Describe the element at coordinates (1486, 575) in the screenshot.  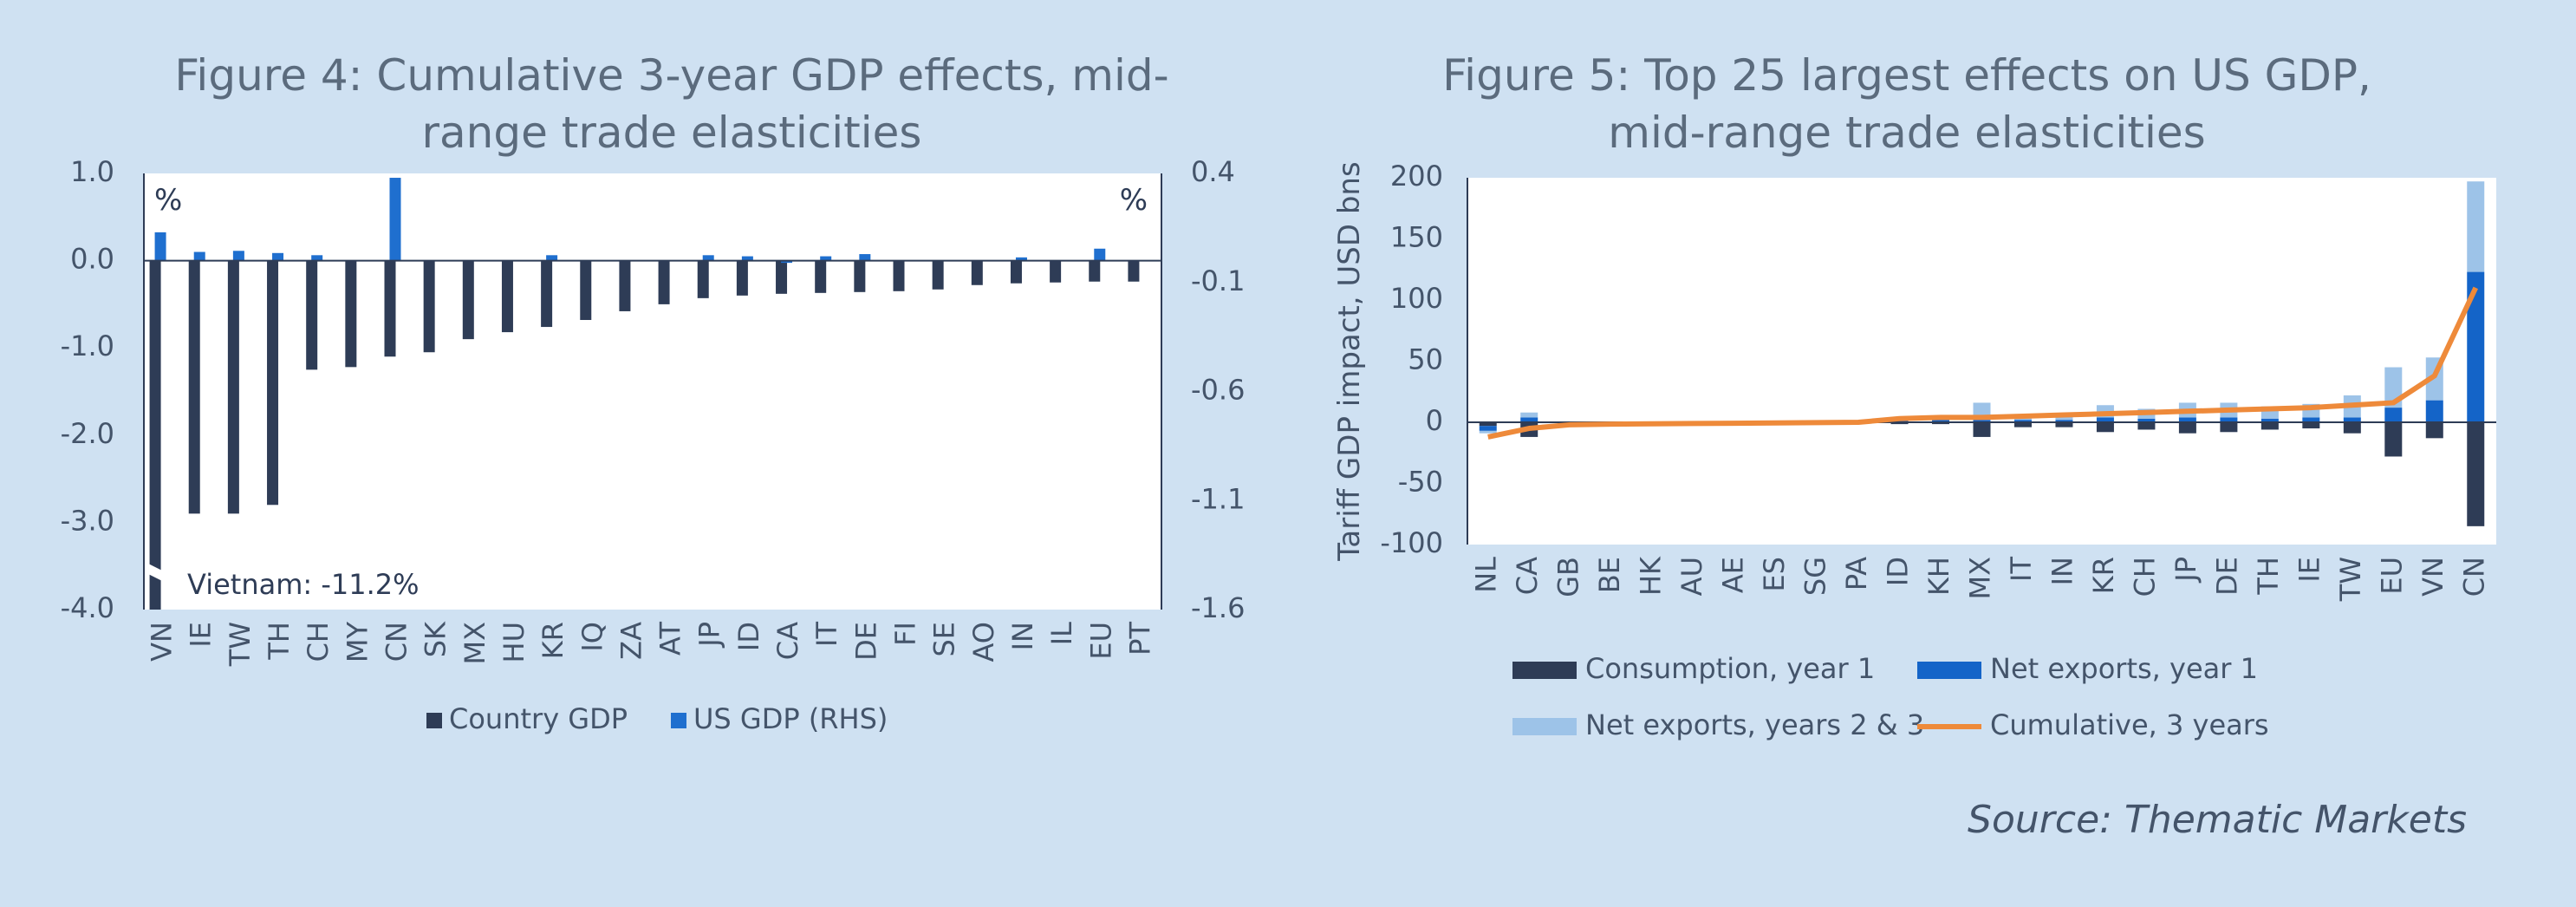
I see `x-tick-label: NL` at that location.